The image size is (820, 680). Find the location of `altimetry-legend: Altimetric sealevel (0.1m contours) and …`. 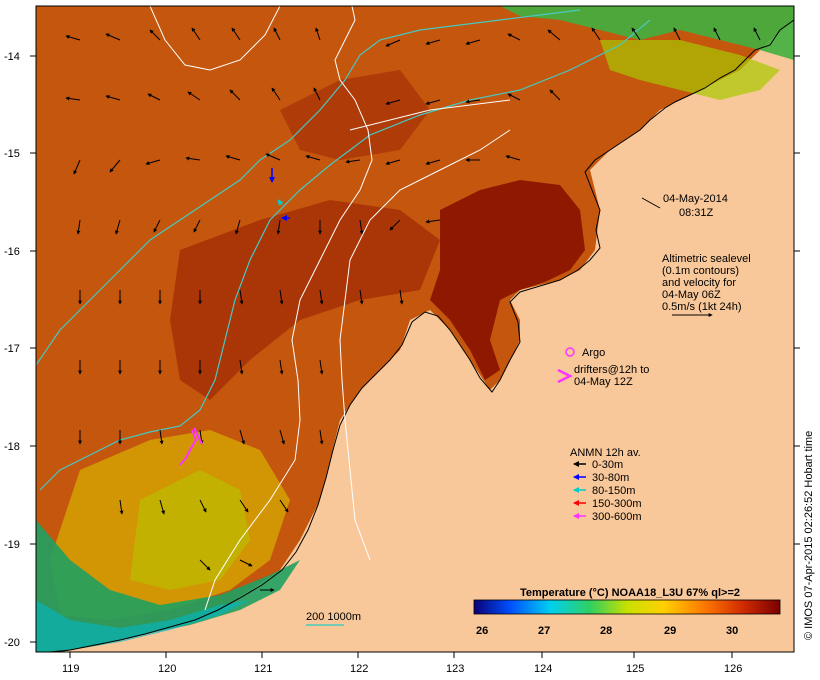

altimetry-legend: Altimetric sealevel (0.1m contours) and … is located at coordinates (706, 285).